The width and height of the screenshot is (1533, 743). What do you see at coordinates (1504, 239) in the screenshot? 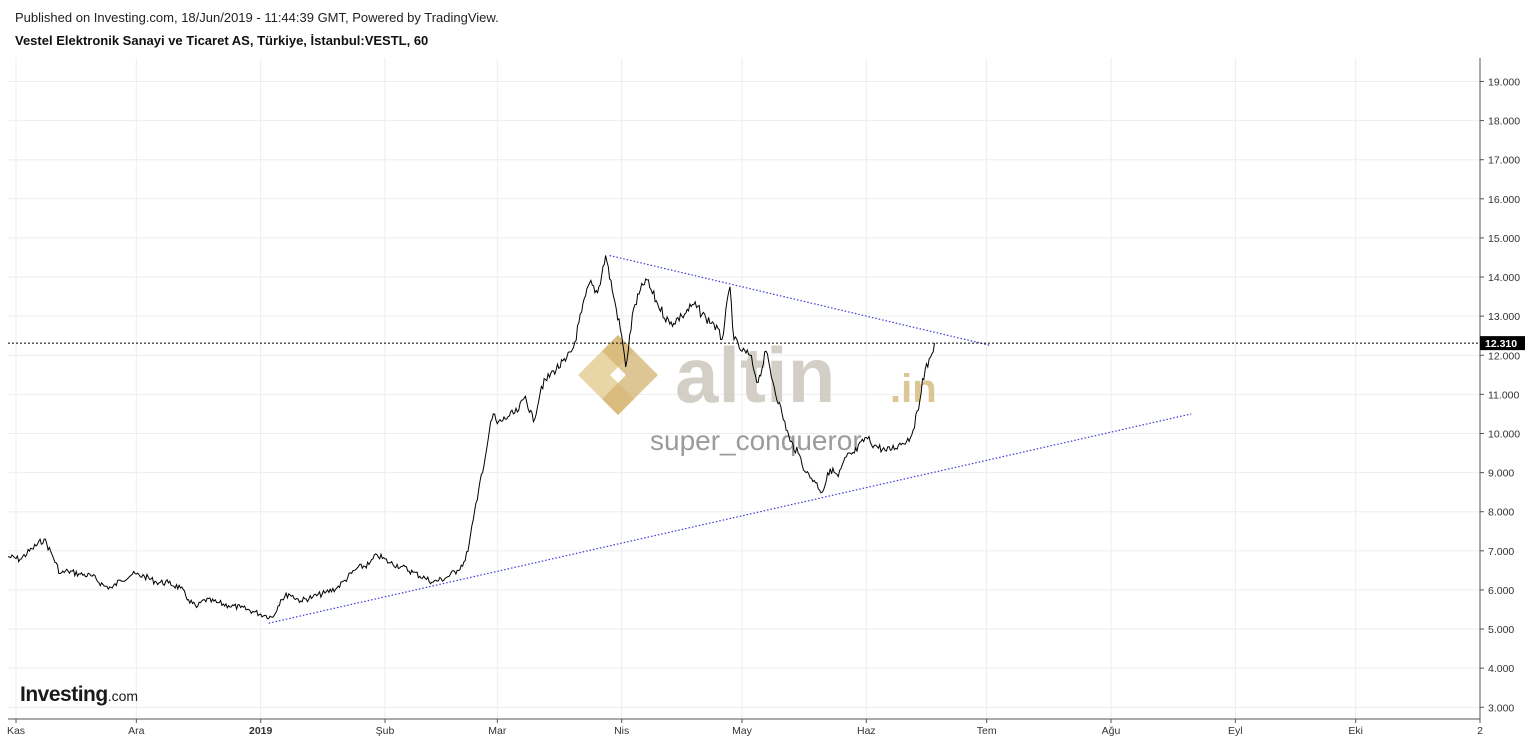
I see `y-tick-label: 15.000` at bounding box center [1504, 239].